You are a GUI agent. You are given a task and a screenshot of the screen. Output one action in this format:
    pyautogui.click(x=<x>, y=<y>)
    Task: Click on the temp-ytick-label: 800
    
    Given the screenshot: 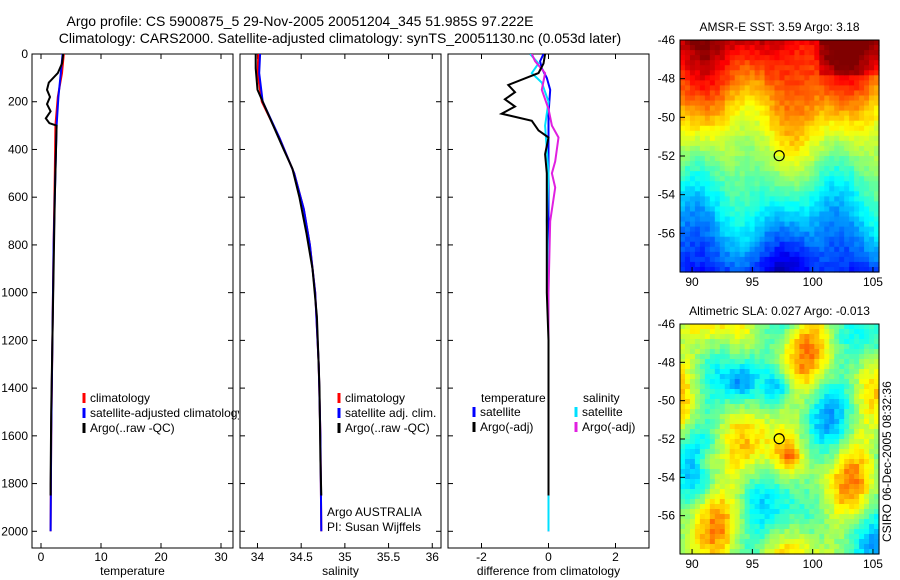 What is the action you would take?
    pyautogui.click(x=18, y=245)
    